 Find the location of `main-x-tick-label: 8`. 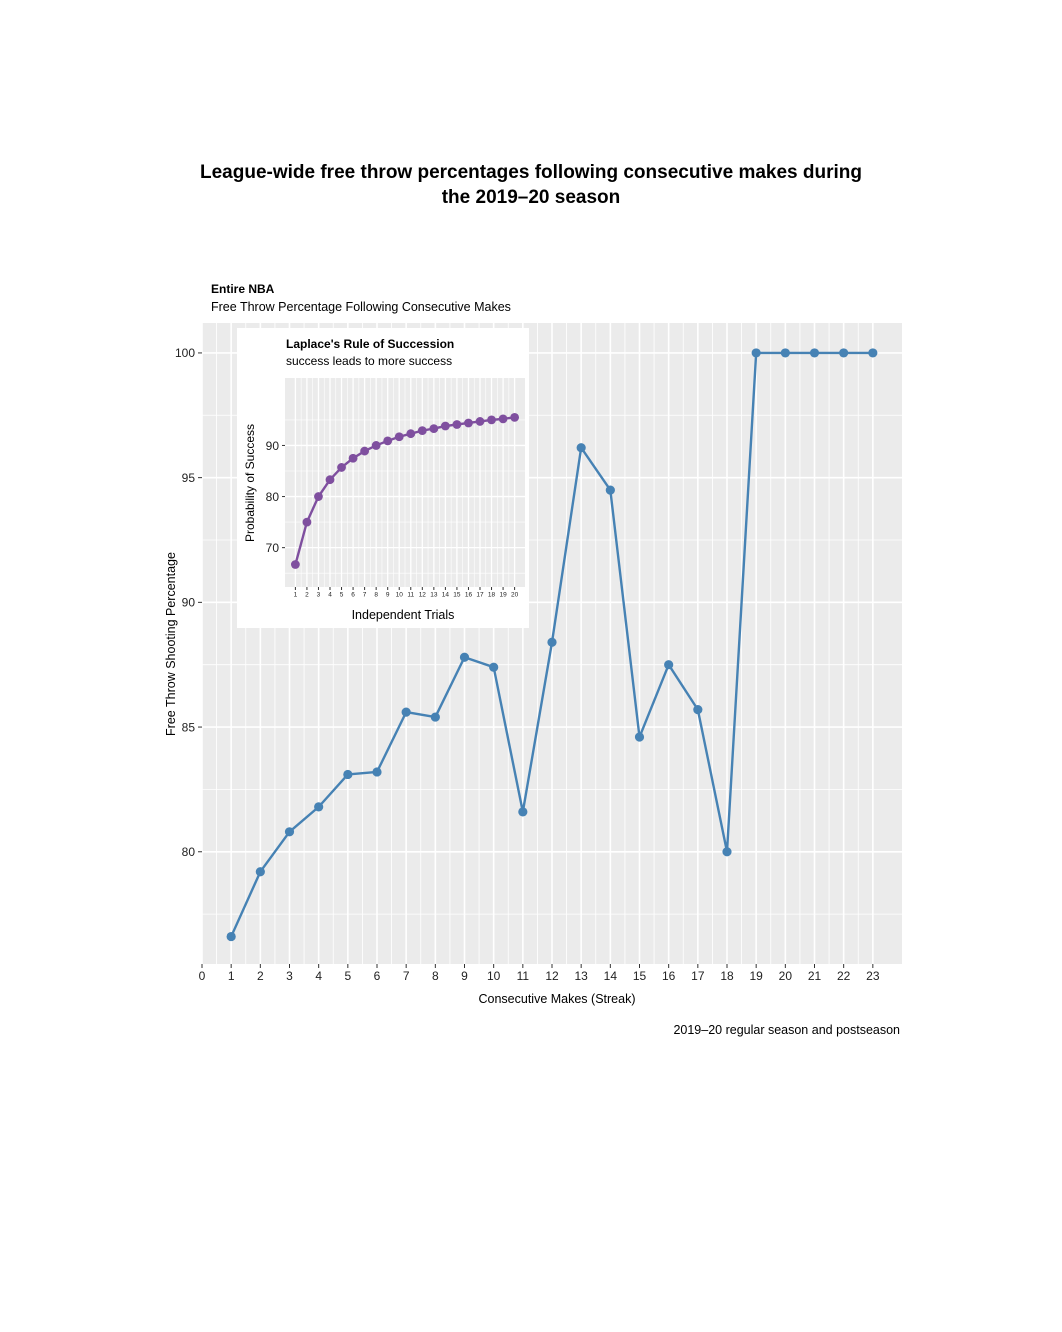

main-x-tick-label: 8 is located at coordinates (435, 976).